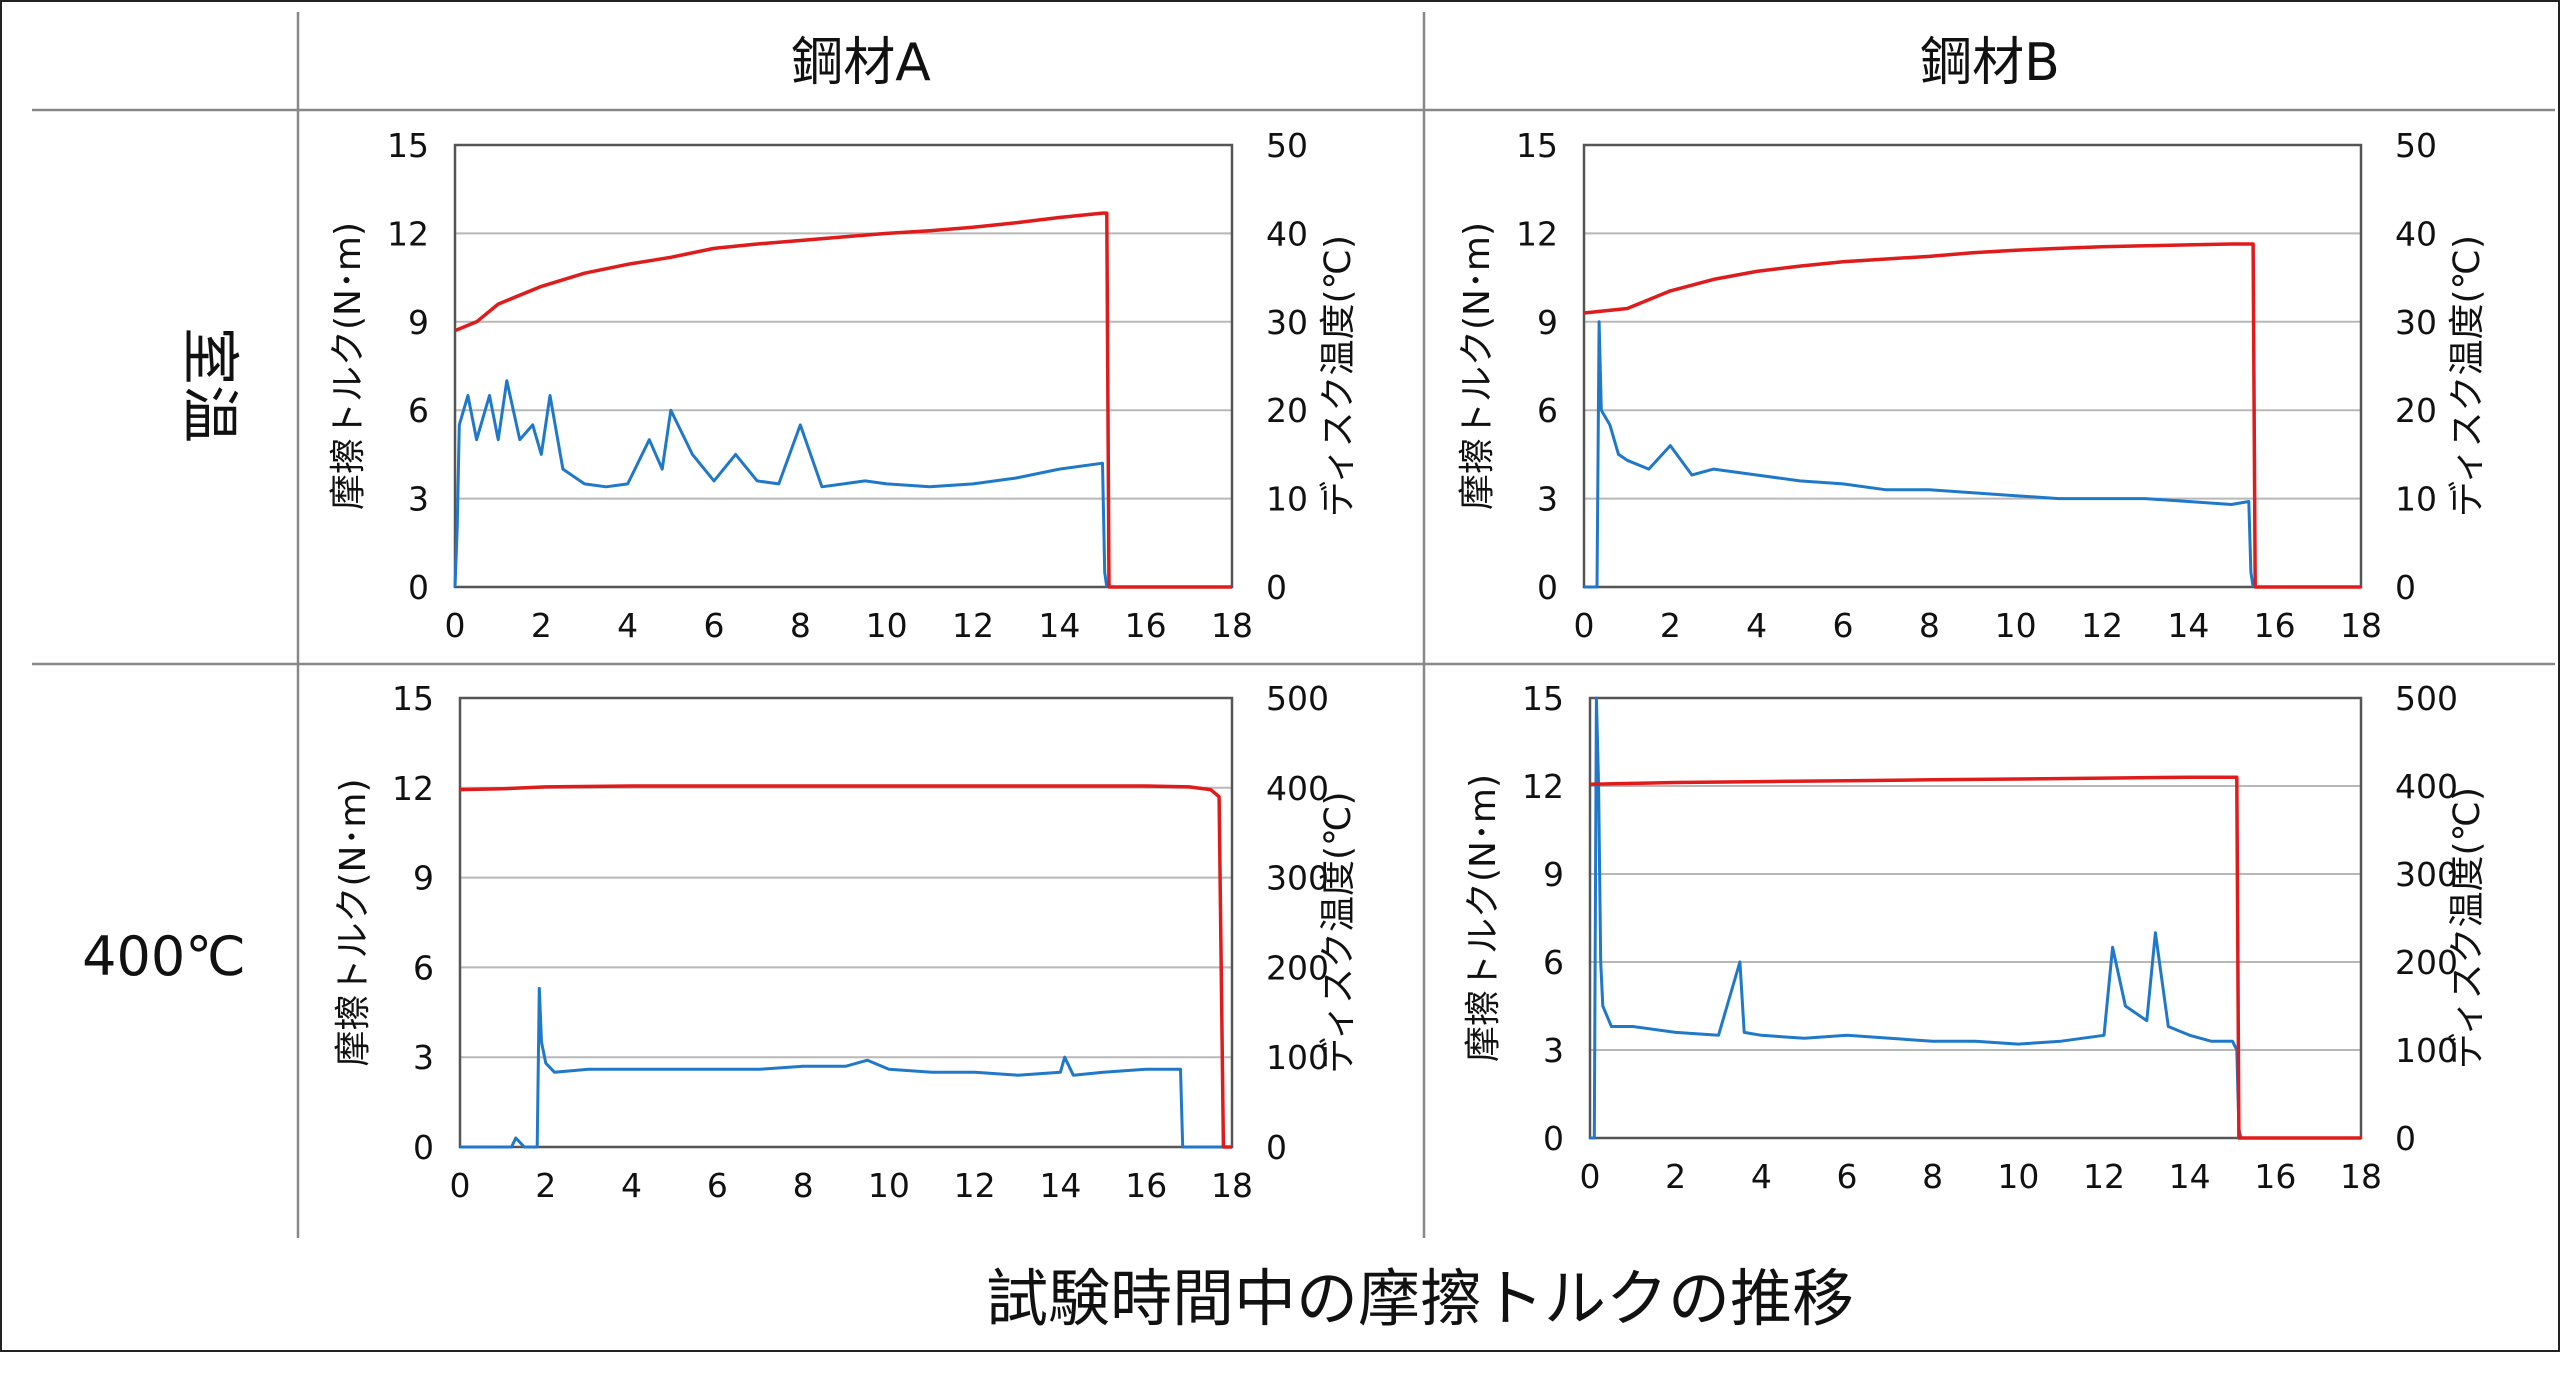  Describe the element at coordinates (1297, 788) in the screenshot. I see `y2-tick-label: 400` at that location.